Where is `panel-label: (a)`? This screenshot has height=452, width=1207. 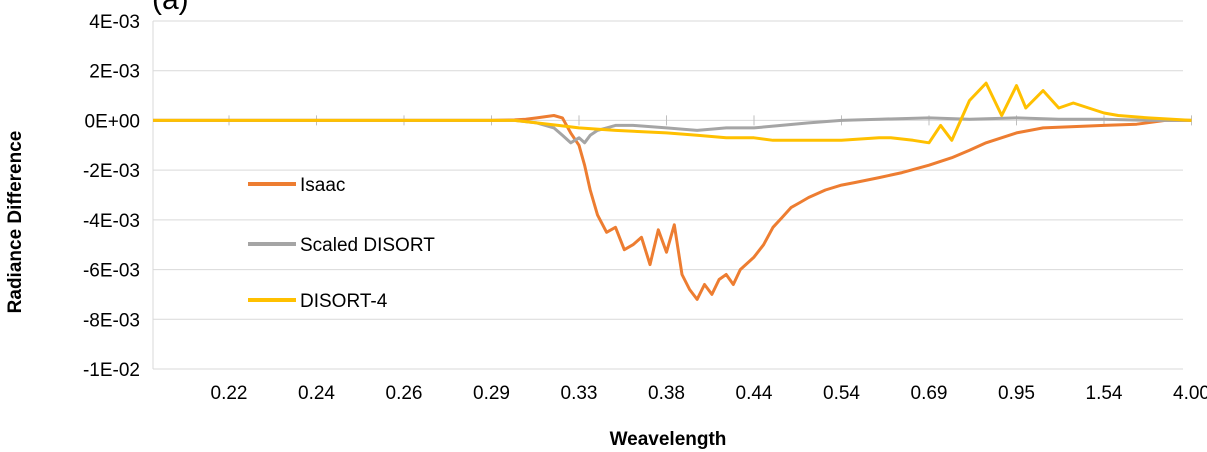
panel-label: (a) is located at coordinates (170, 8).